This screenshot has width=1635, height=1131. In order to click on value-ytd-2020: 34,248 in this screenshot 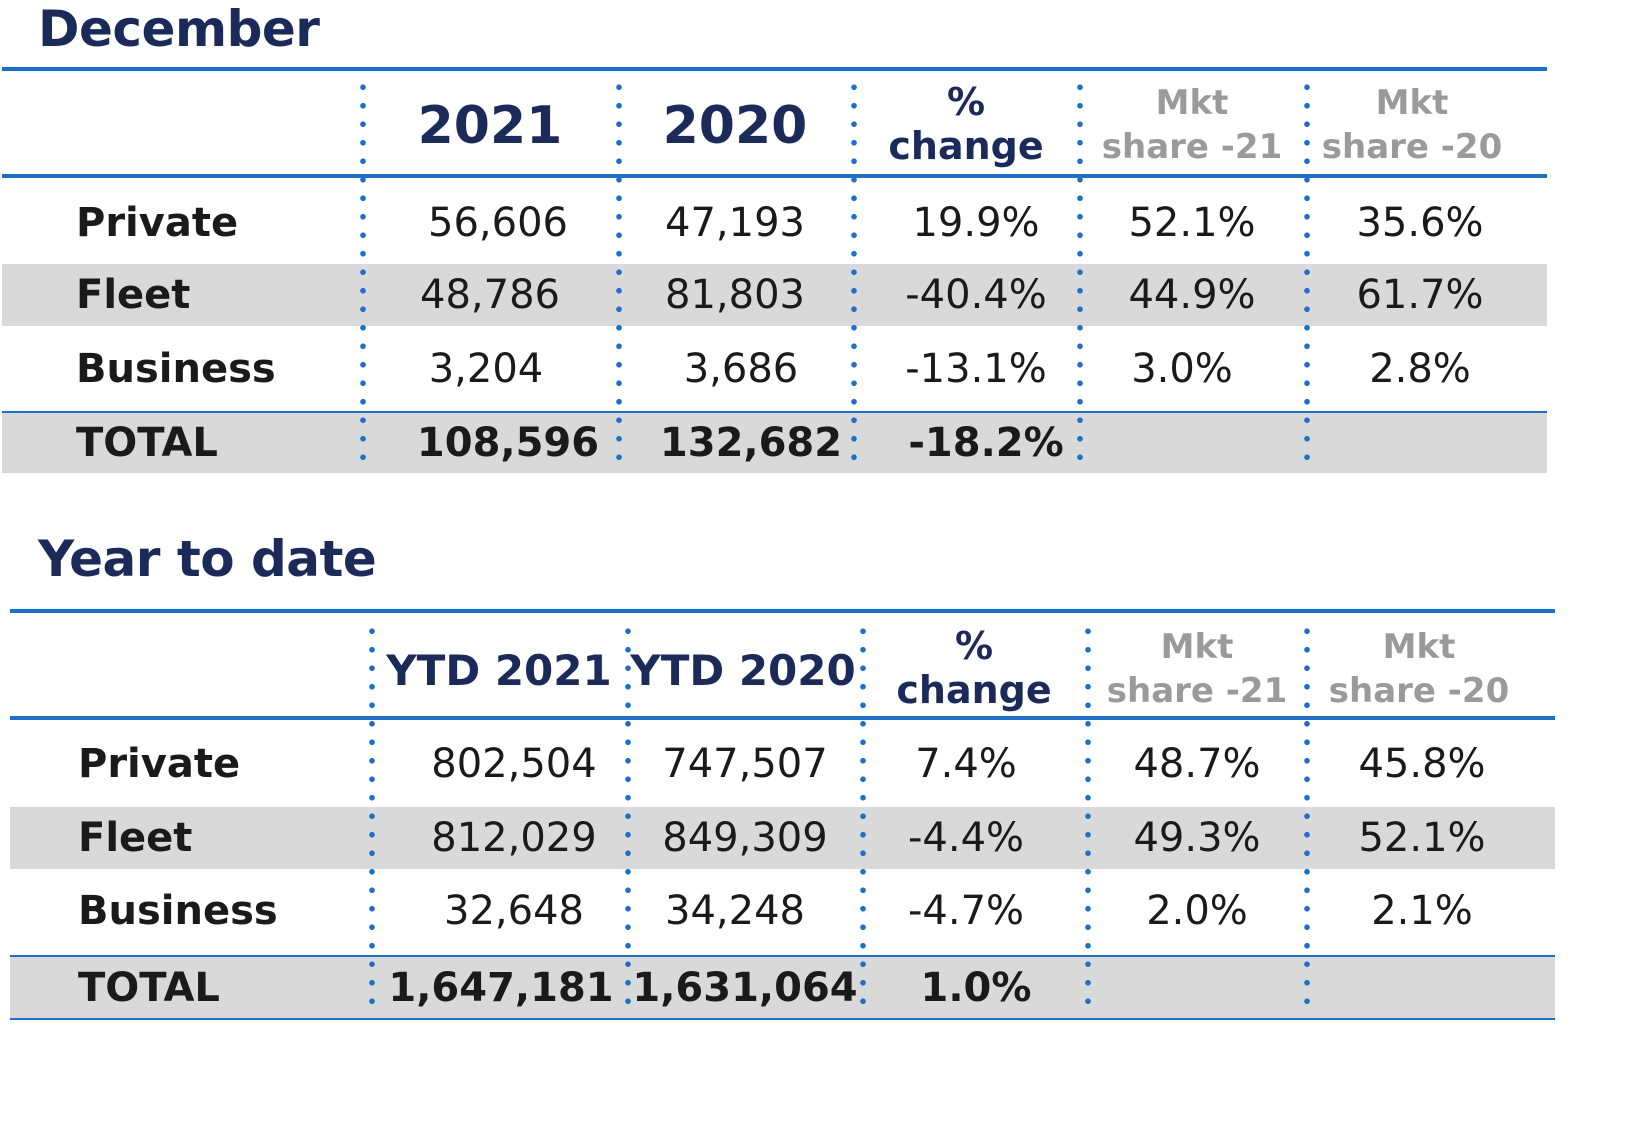, I will do `click(735, 911)`.